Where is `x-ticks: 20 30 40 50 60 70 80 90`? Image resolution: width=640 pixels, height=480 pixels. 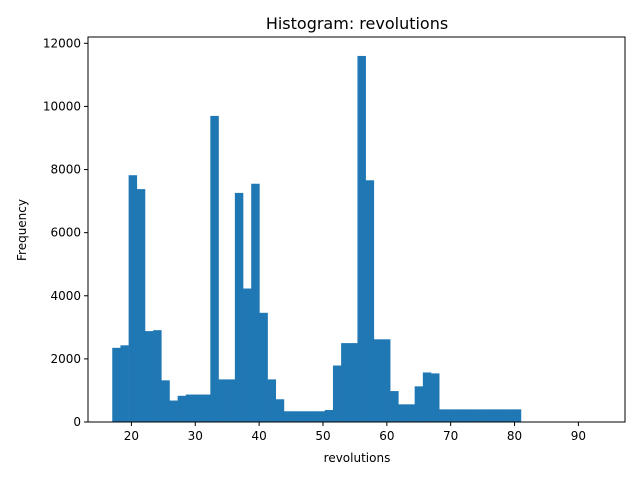
x-ticks: 20 30 40 50 60 70 80 90 is located at coordinates (355, 432).